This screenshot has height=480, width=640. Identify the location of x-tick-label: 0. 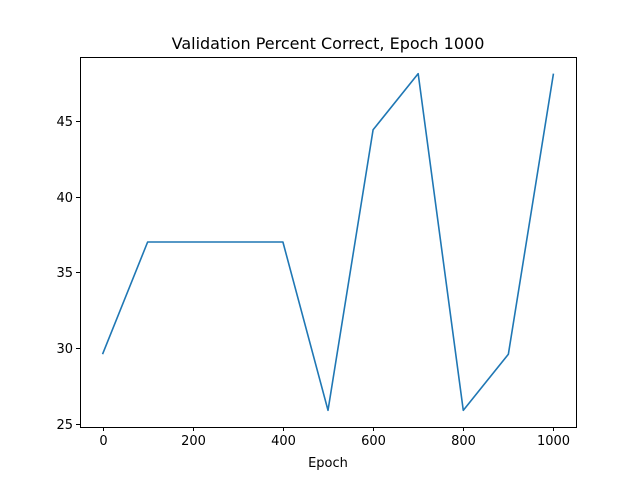
(103, 441).